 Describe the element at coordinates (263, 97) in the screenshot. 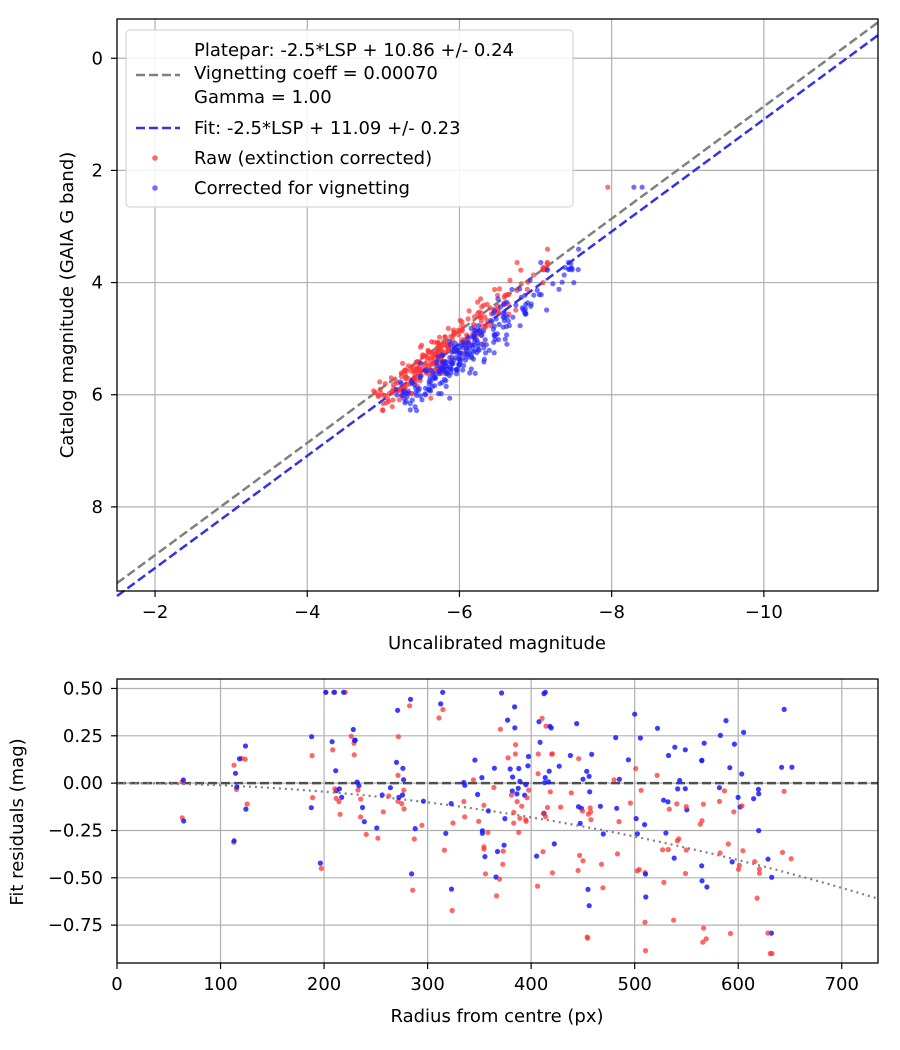

I see `legend-platepar-label-3: Gamma = 1.00` at that location.